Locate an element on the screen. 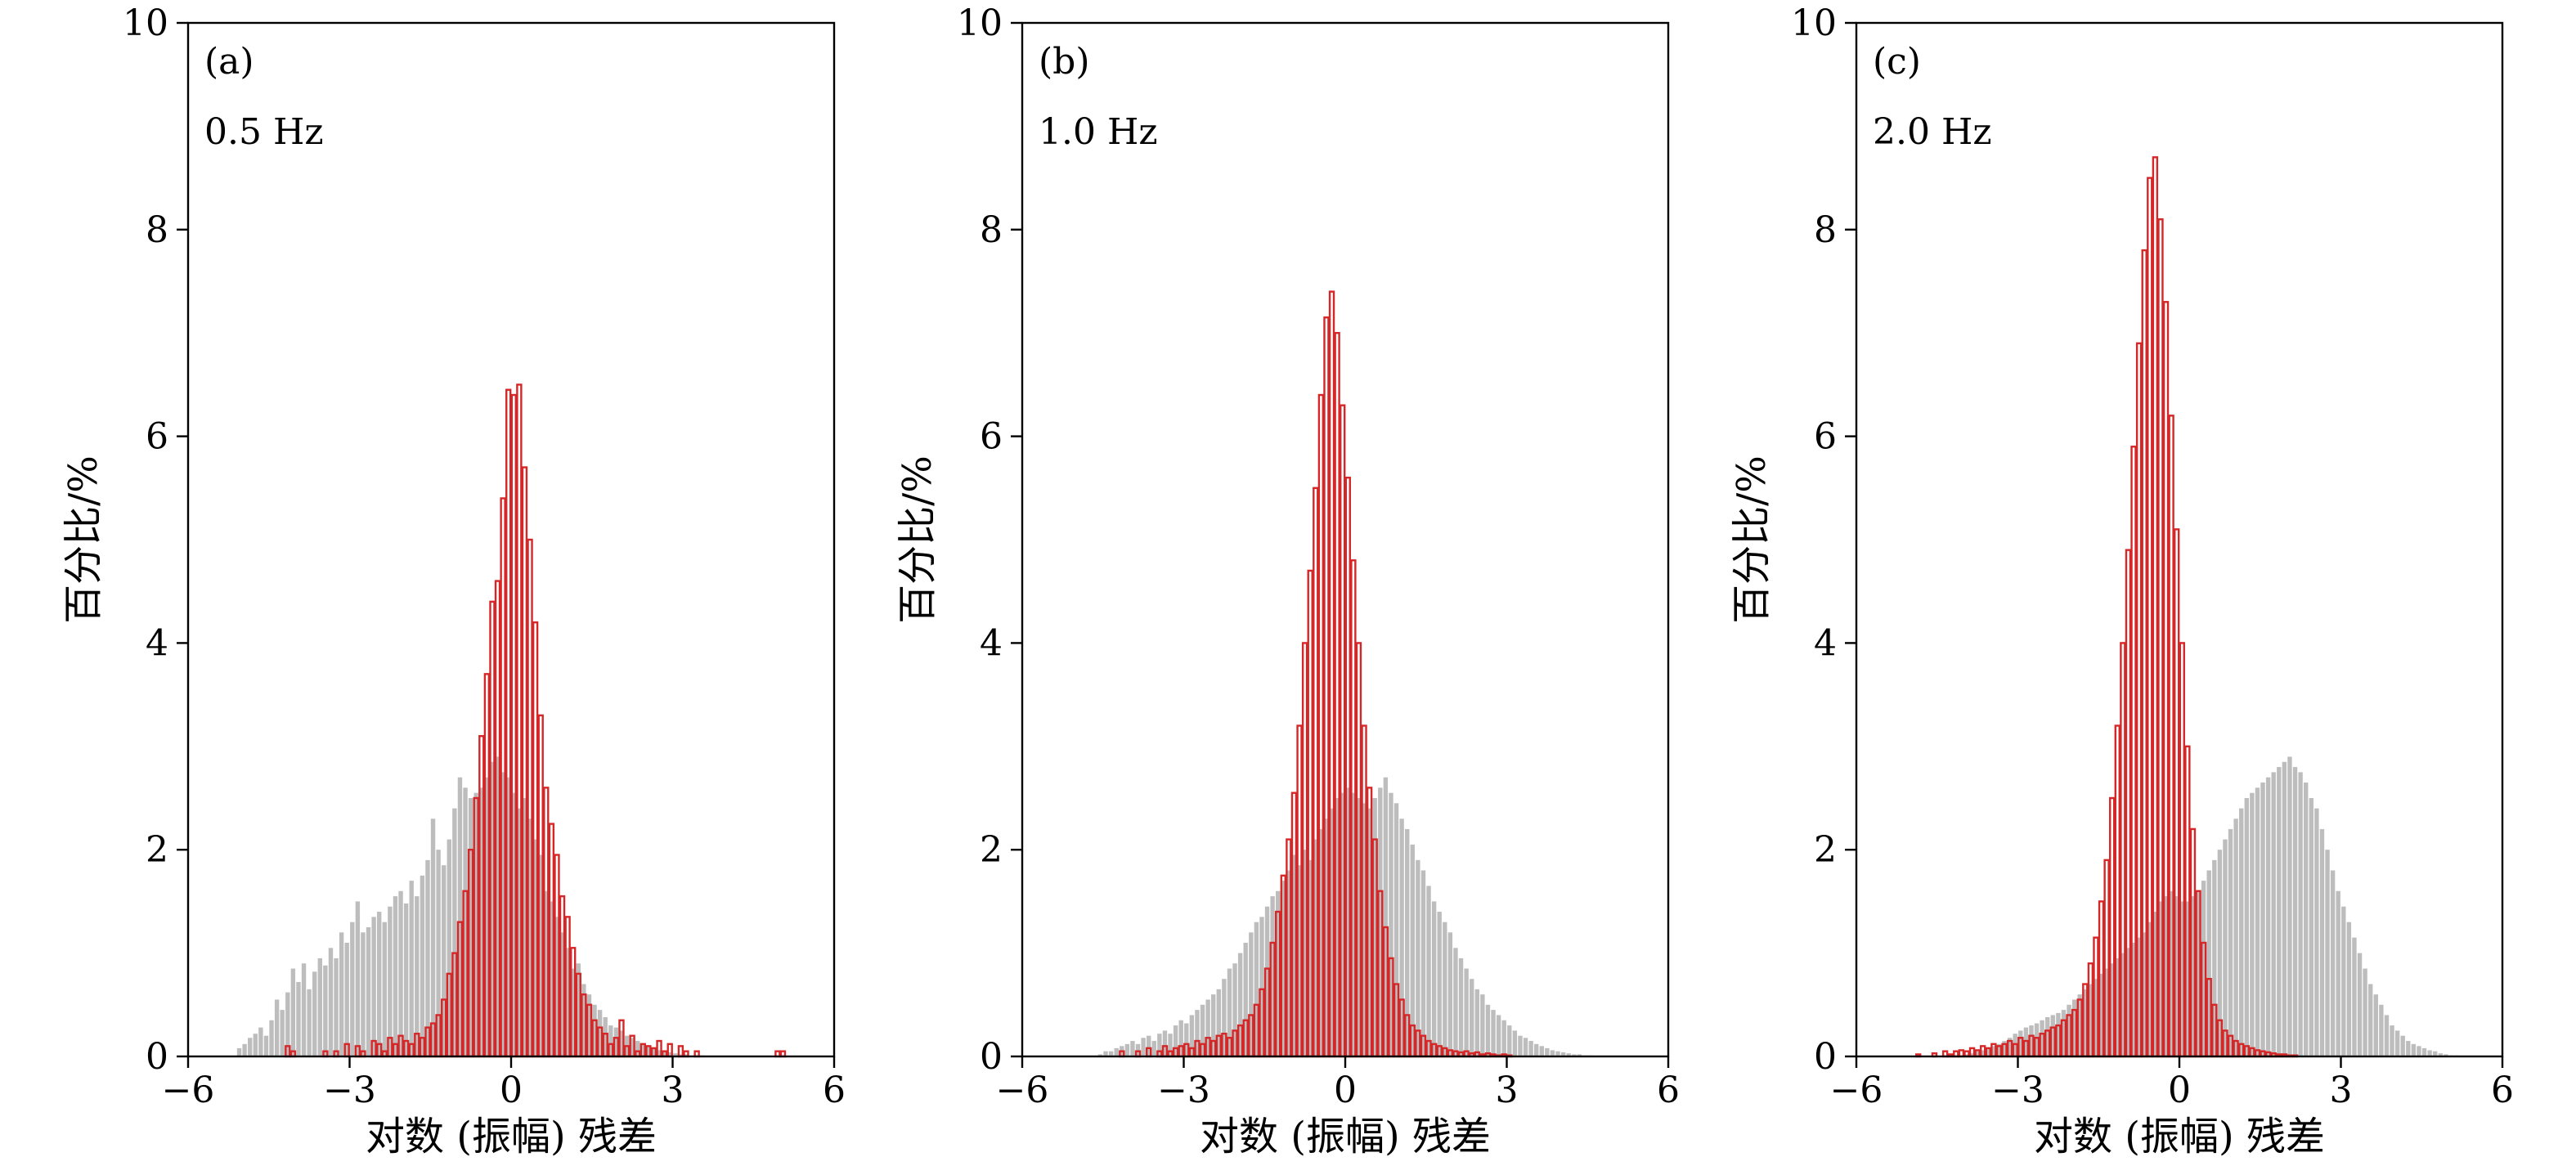  frequency-annotation: 1.0 Hz is located at coordinates (1098, 132).